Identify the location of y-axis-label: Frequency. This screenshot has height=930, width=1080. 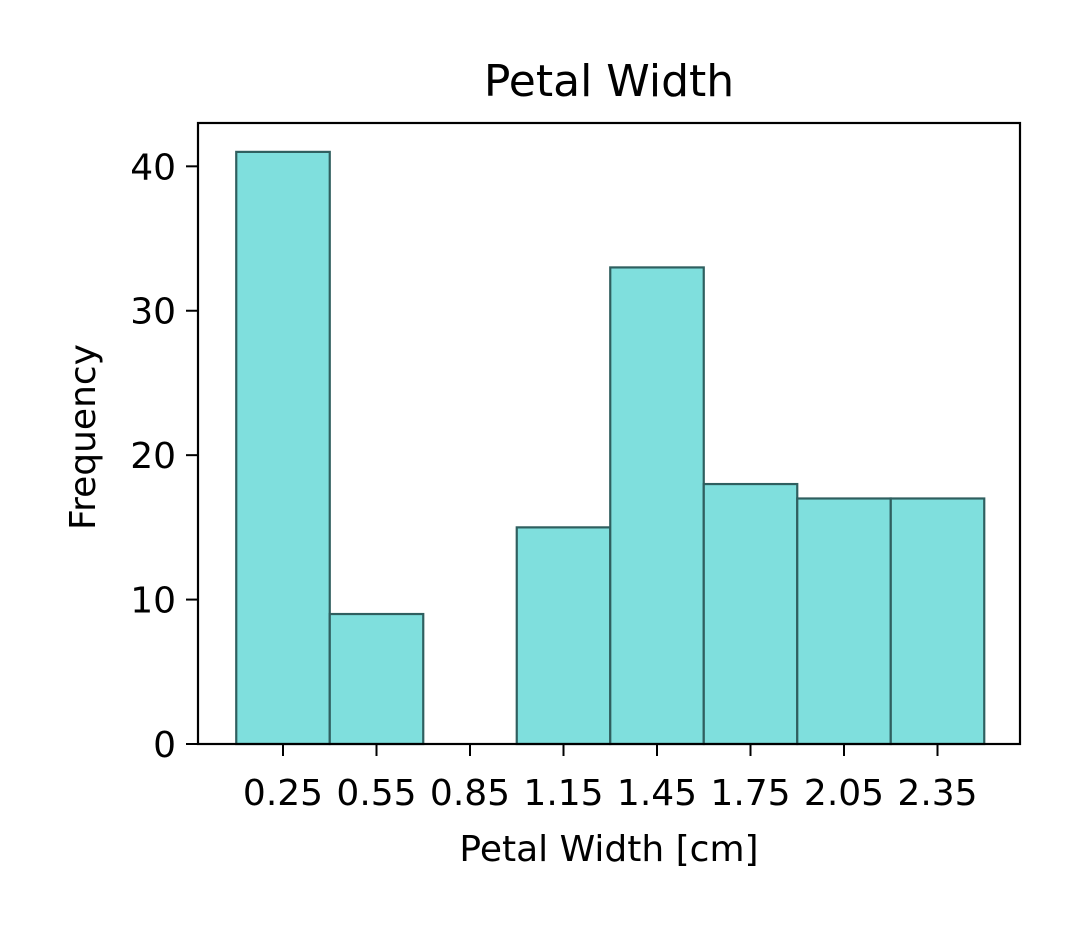
(83, 437).